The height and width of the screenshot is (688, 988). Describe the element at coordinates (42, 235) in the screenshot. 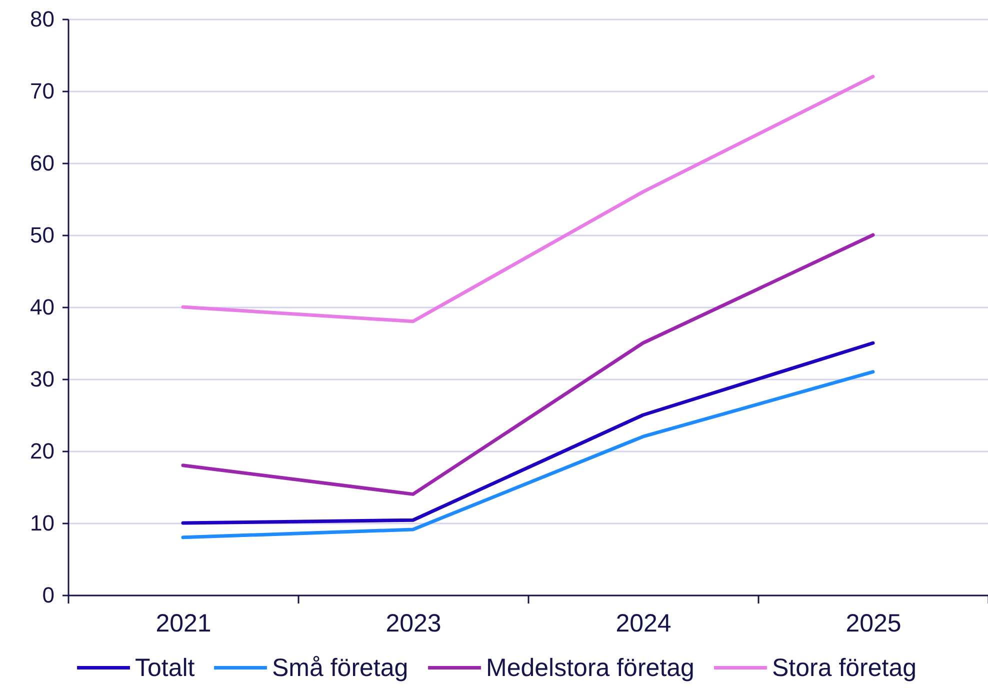

I see `y-tick-label: 50` at that location.